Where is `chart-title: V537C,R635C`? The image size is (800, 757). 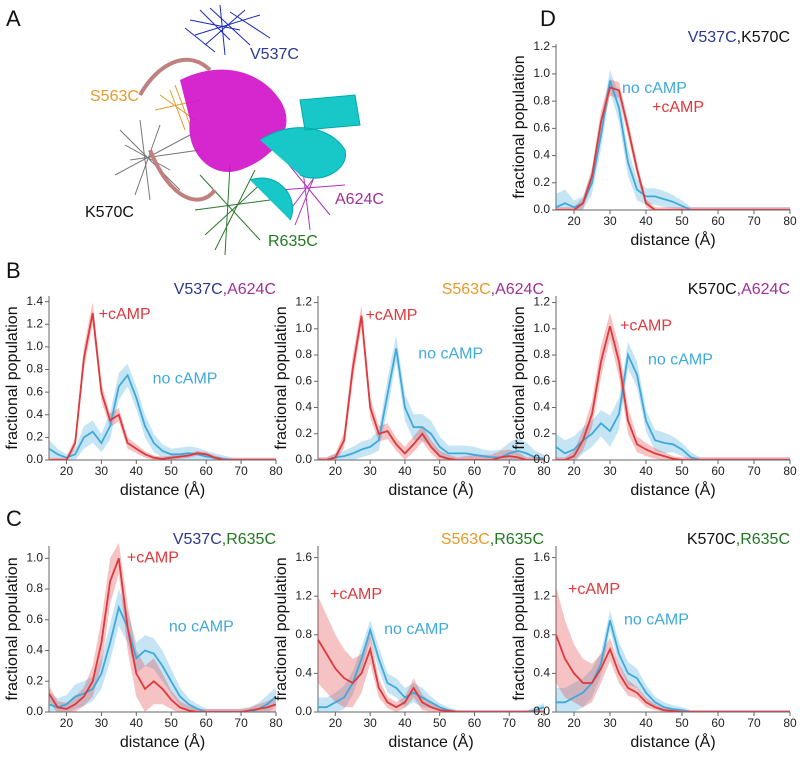 chart-title: V537C,R635C is located at coordinates (224, 539).